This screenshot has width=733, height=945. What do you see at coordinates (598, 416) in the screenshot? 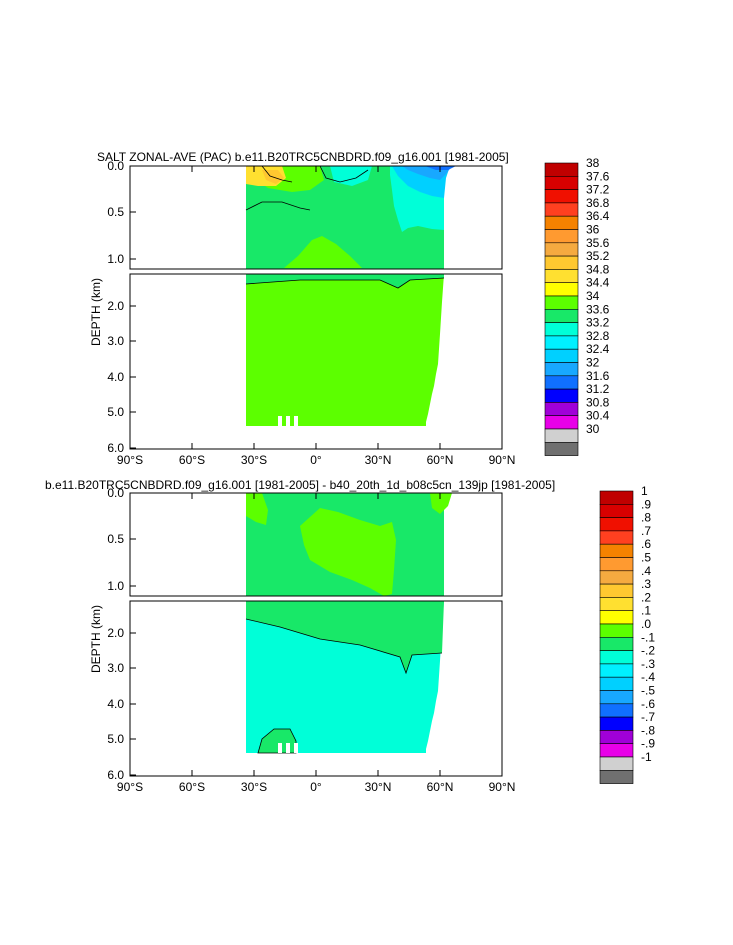
I see `colorbar-label: 30.4` at bounding box center [598, 416].